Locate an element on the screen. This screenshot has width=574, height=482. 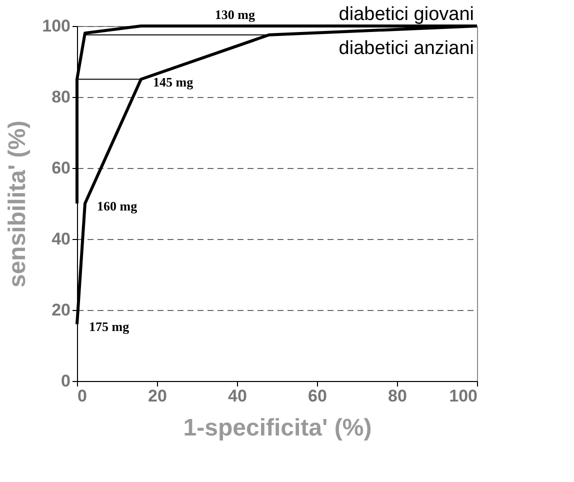
annotation: 130 mg is located at coordinates (235, 14).